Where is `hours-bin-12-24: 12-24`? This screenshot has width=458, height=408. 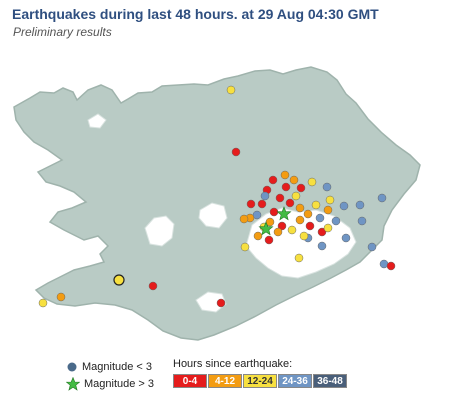
hours-bin-12-24: 12-24 is located at coordinates (260, 381).